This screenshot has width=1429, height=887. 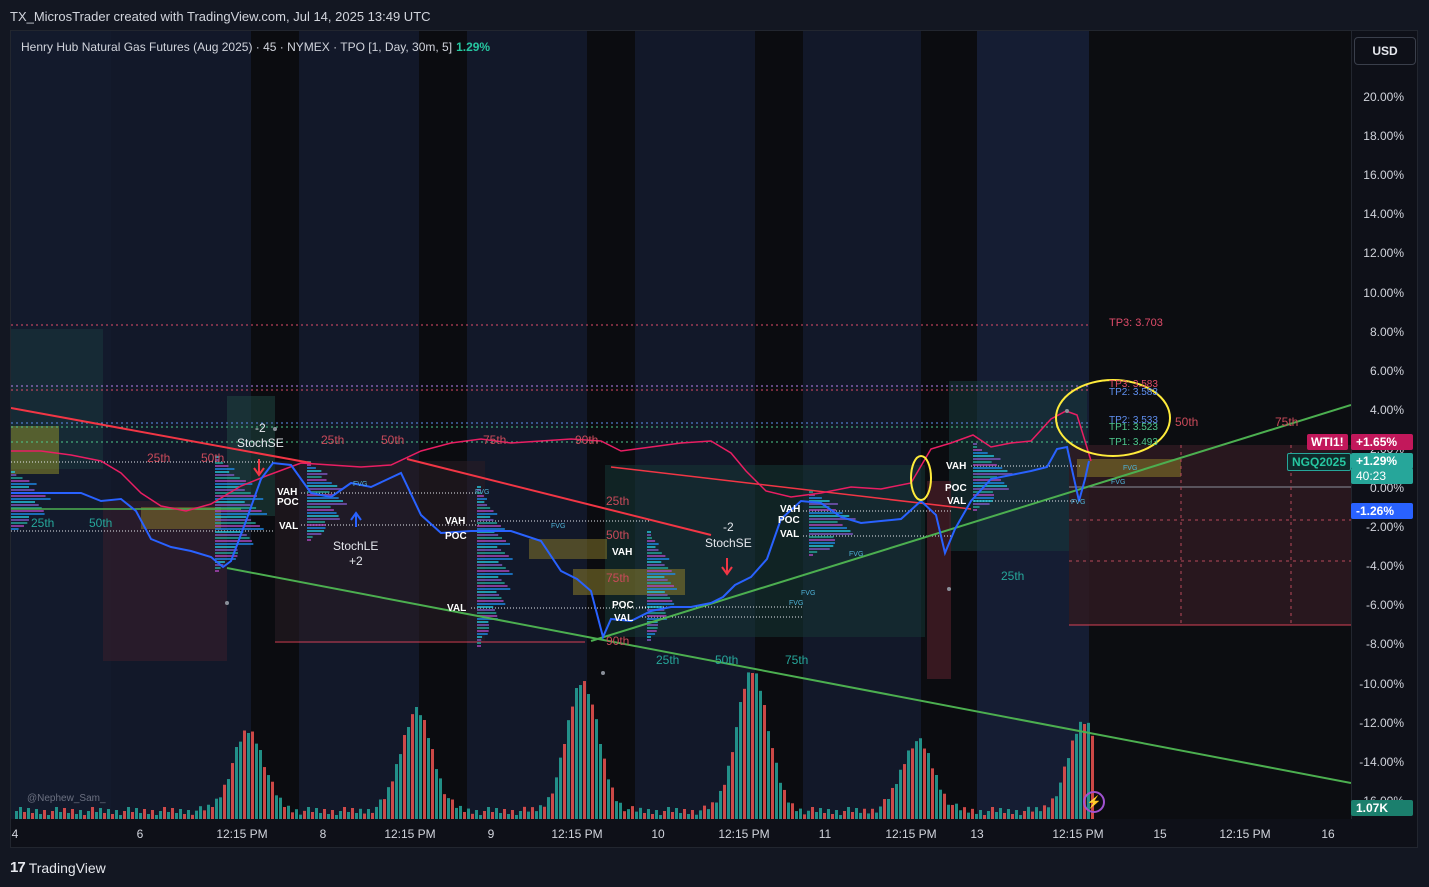 I want to click on time-axis-label: 10, so click(x=658, y=834).